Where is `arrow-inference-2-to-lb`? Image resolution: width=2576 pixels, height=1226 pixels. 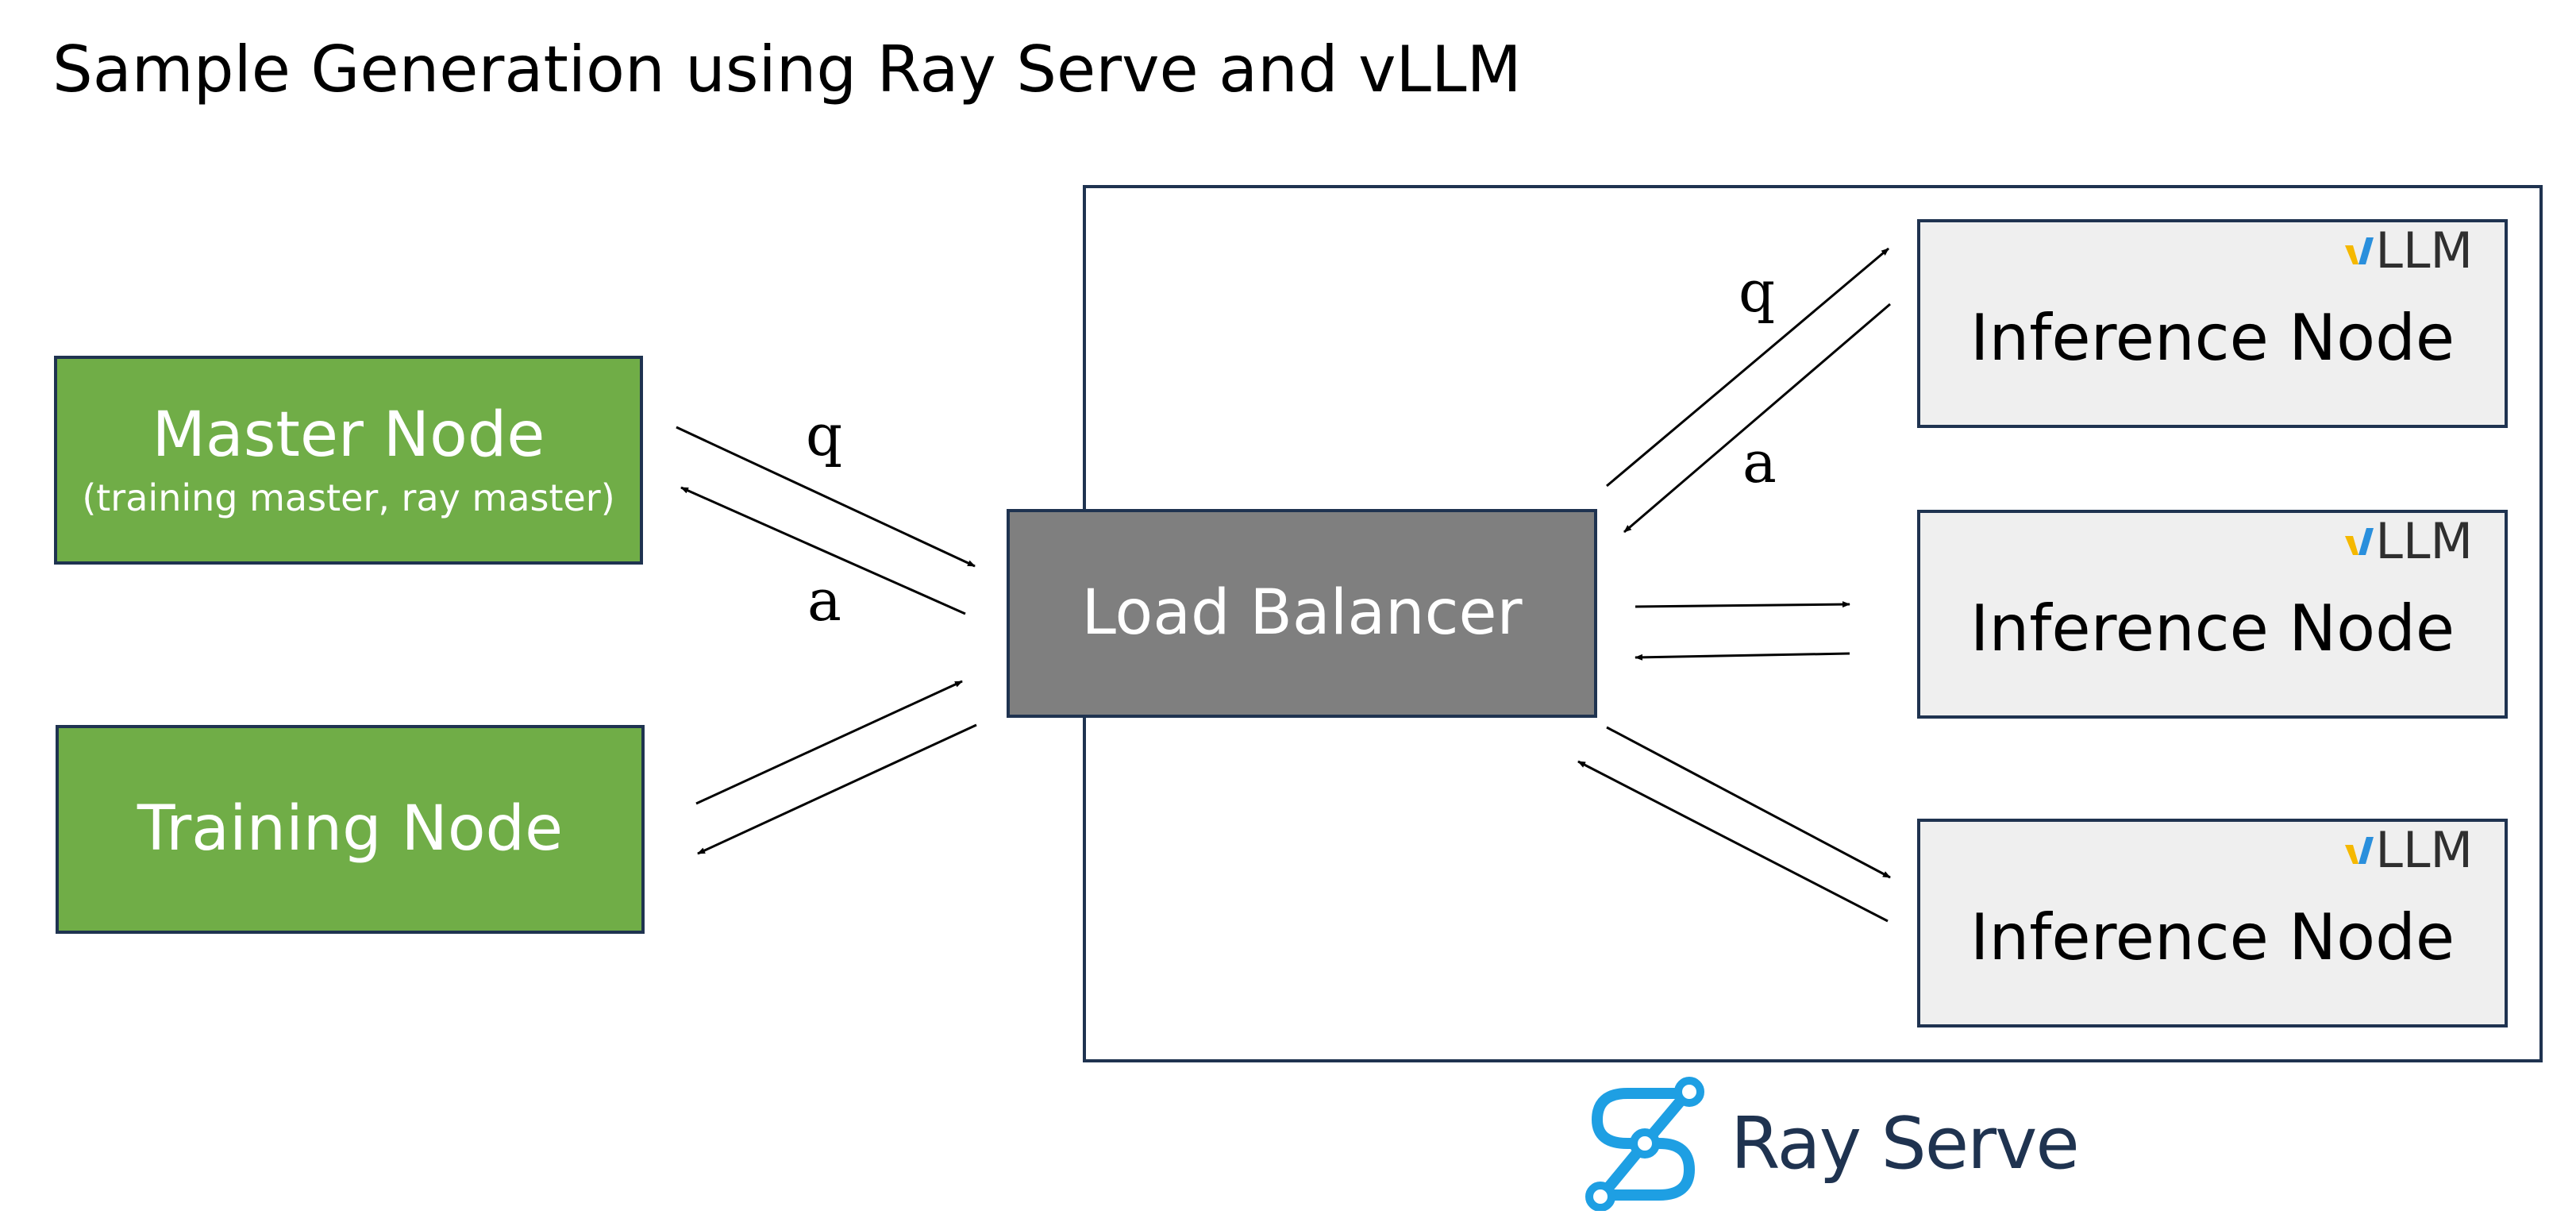
arrow-inference-2-to-lb is located at coordinates (1742, 656).